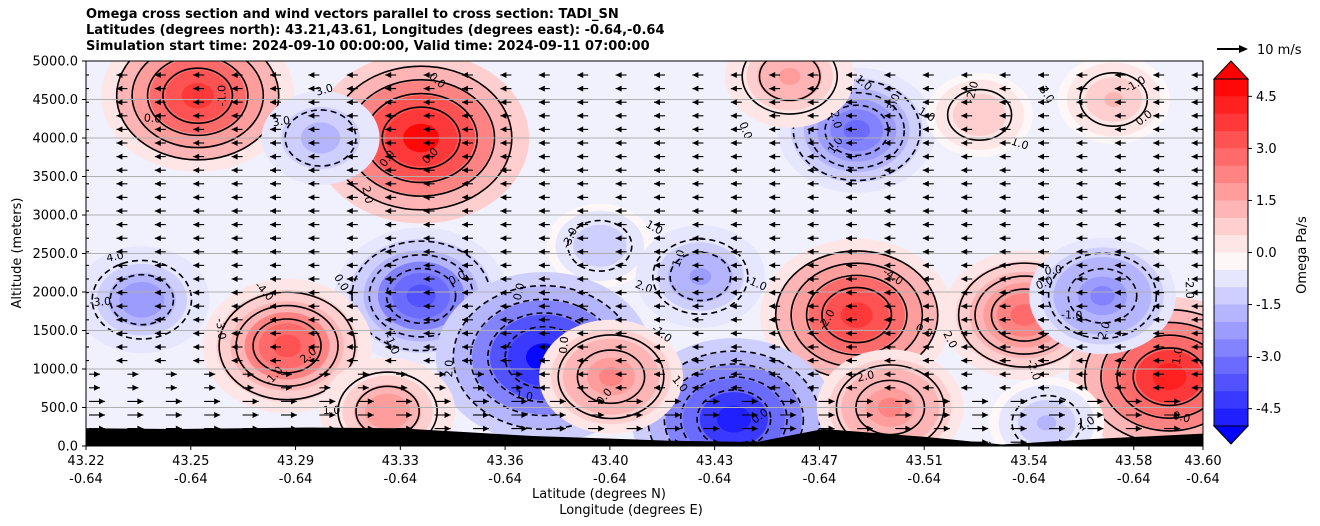 The height and width of the screenshot is (526, 1320). I want to click on colorbar-label: Omega Pa/s, so click(1302, 255).